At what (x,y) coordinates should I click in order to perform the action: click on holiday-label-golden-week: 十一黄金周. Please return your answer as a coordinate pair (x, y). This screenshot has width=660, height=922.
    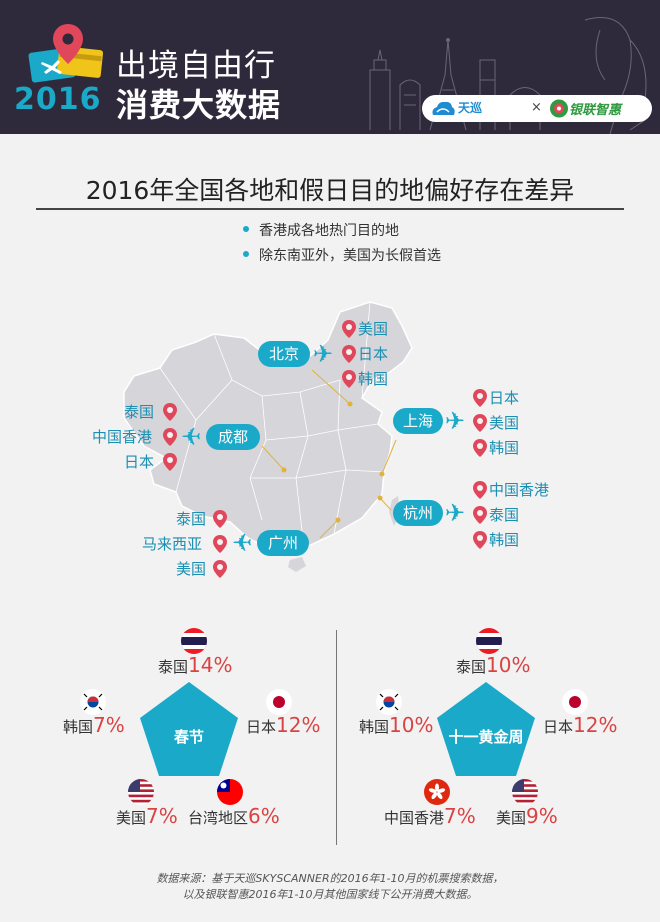
    Looking at the image, I should click on (486, 737).